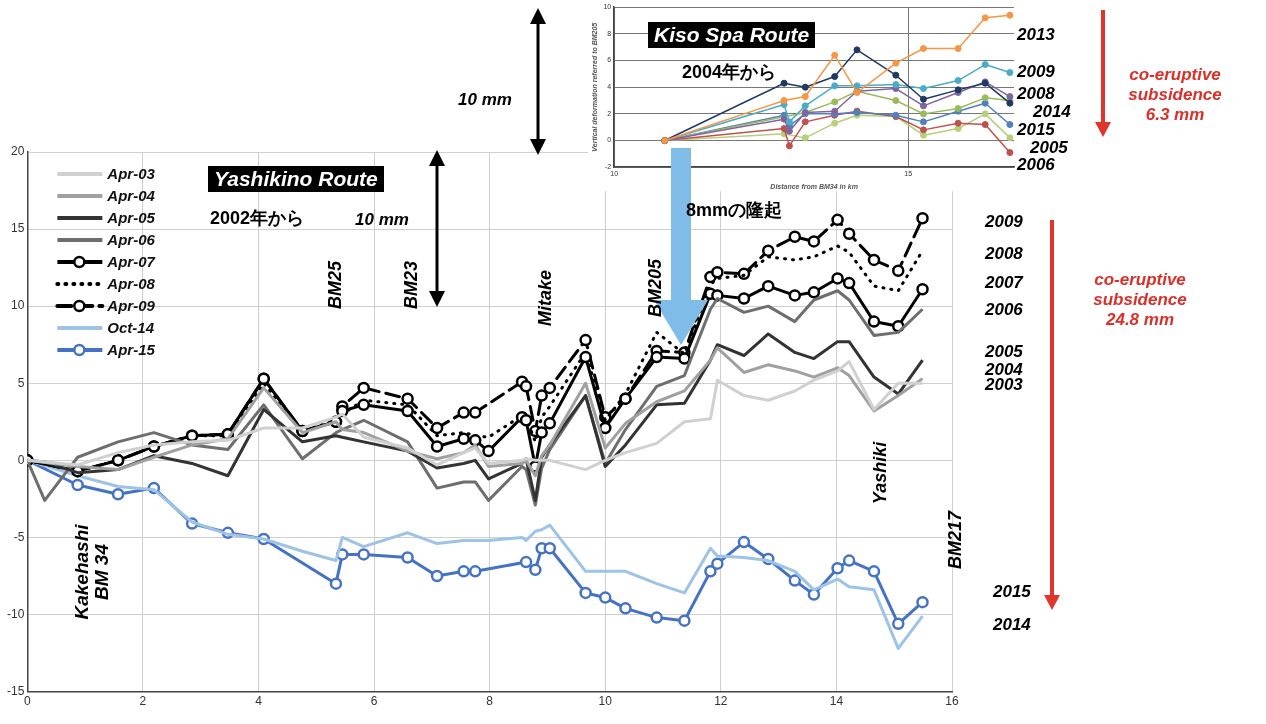  I want to click on text: 2007, so click(1004, 283).